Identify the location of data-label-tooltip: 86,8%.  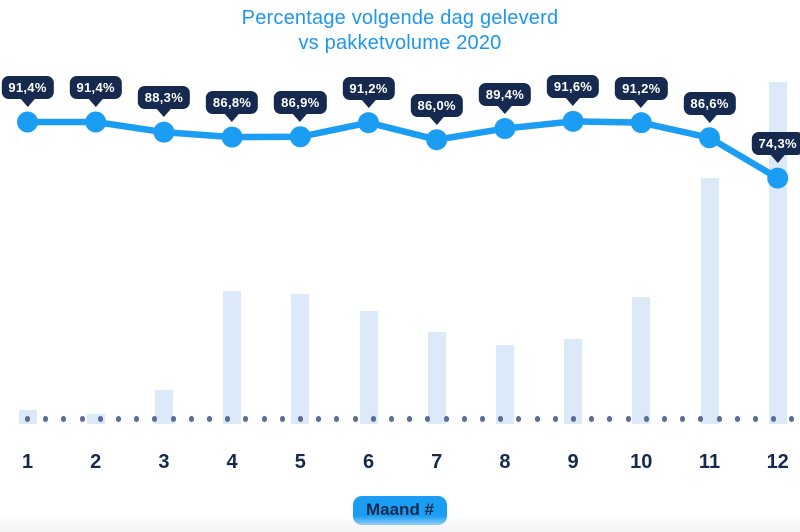
(232, 103).